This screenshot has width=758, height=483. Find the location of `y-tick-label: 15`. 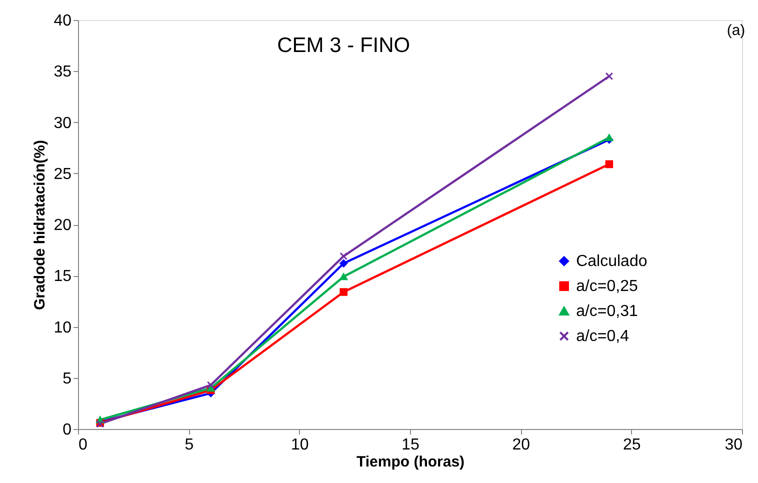

y-tick-label: 15 is located at coordinates (63, 277).